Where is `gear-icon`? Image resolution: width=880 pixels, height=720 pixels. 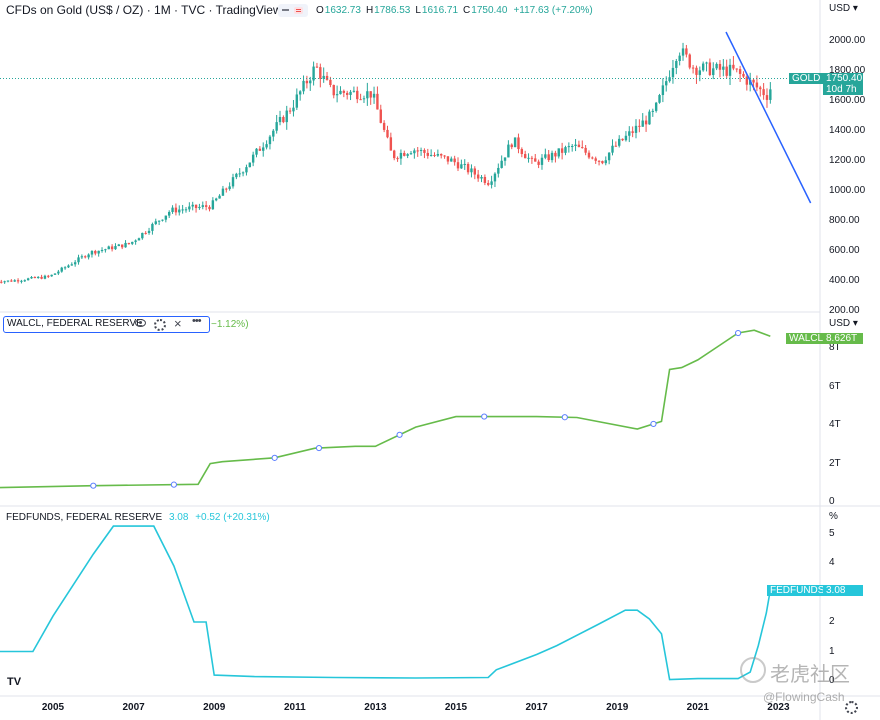 gear-icon is located at coordinates (160, 325).